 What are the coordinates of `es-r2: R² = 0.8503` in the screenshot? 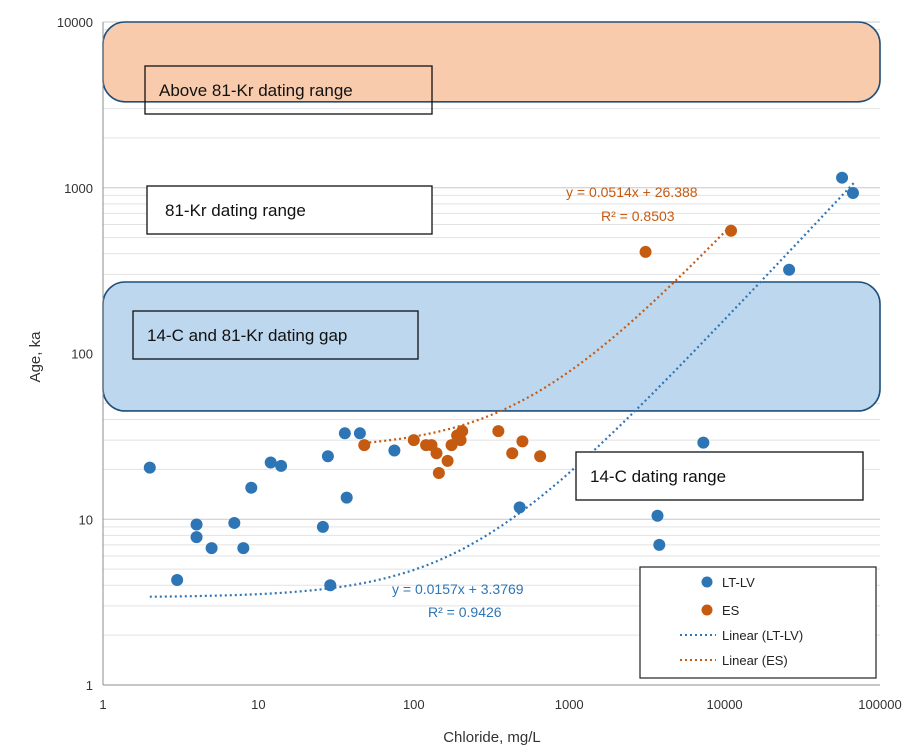 It's located at (638, 216).